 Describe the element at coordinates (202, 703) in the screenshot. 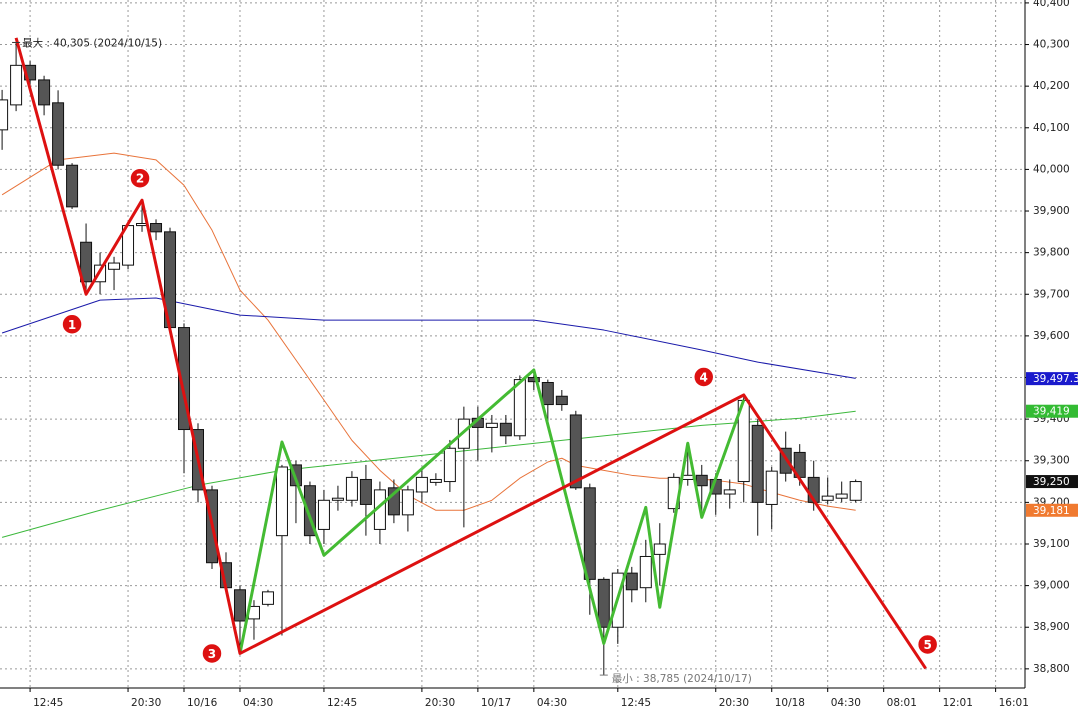

I see `x-tick-label: 10/16` at that location.